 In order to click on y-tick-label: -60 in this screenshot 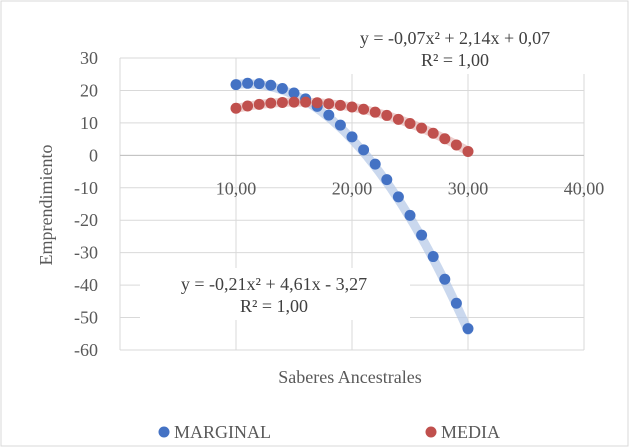, I will do `click(86, 350)`.